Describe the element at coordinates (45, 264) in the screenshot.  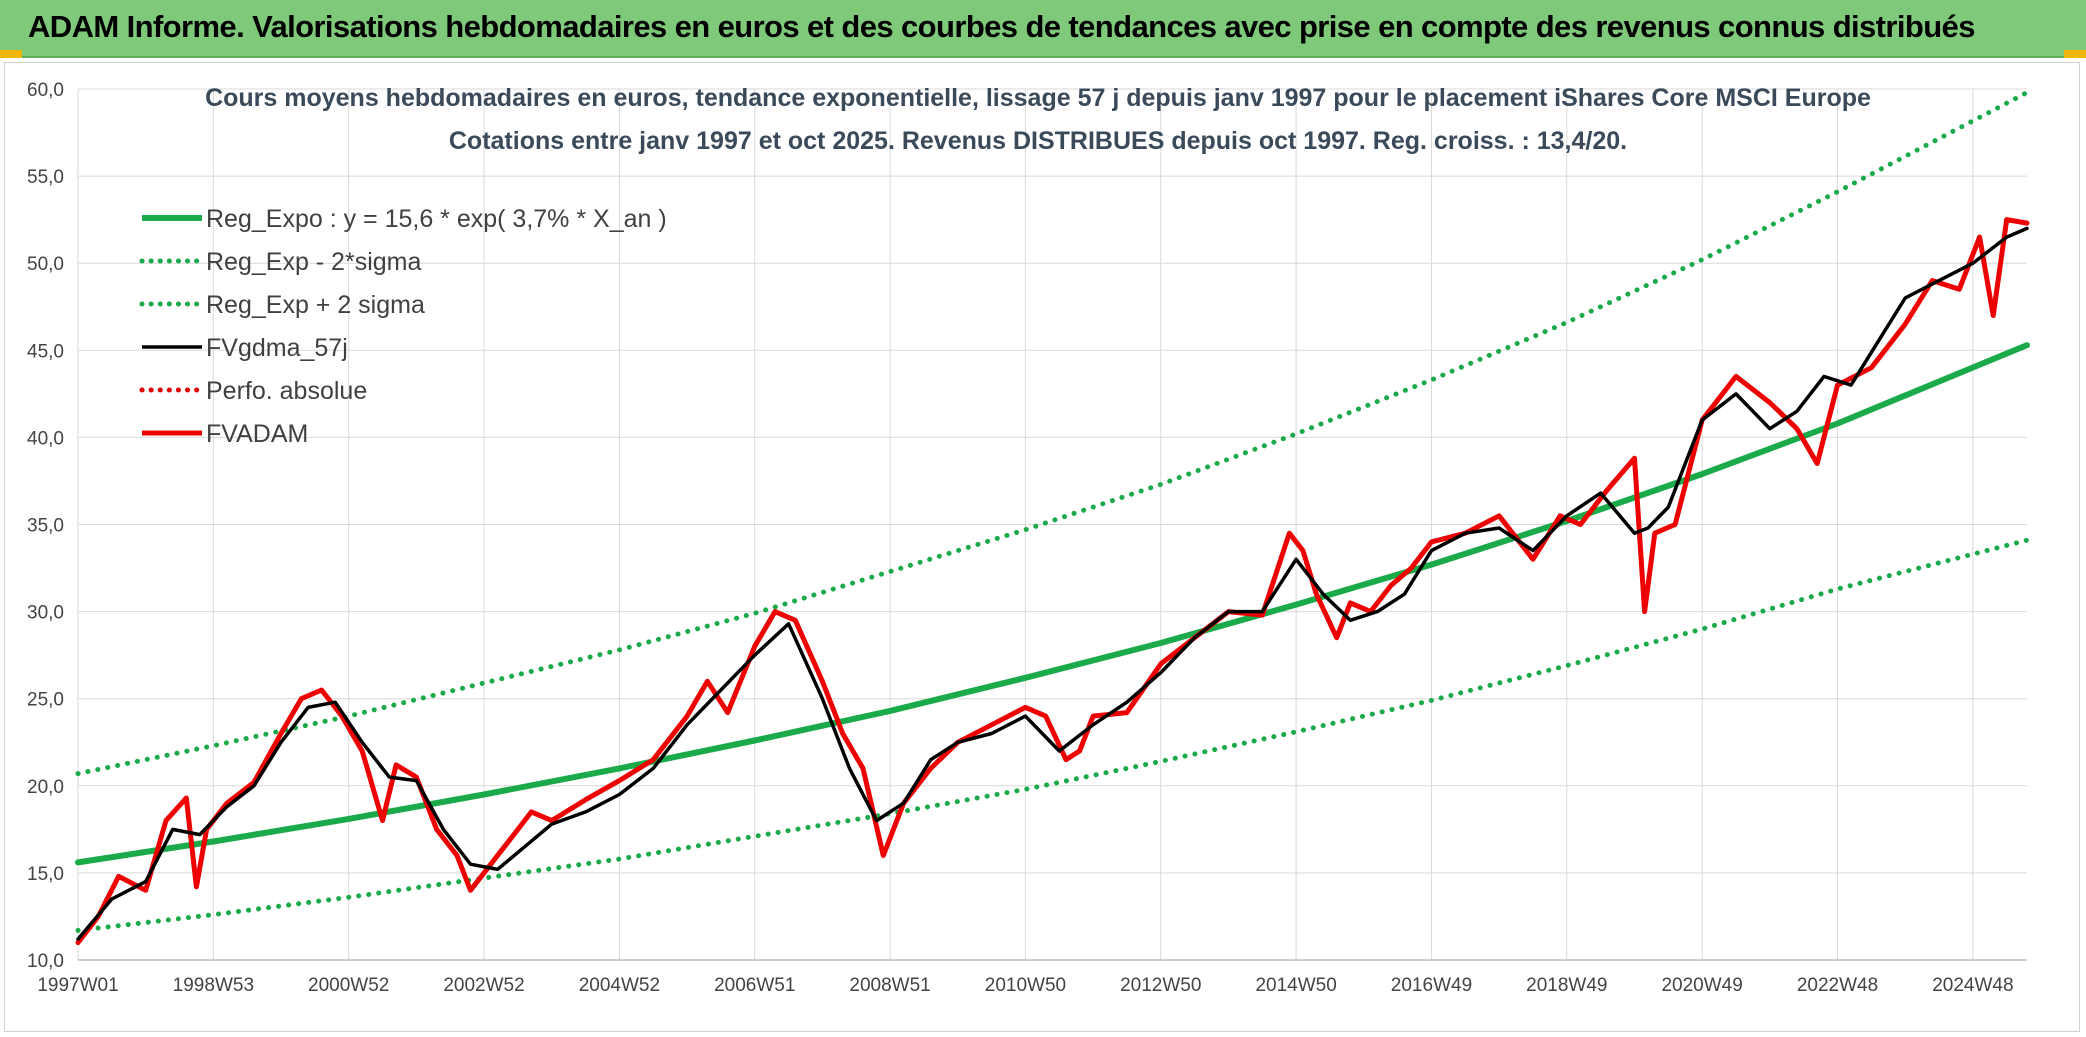
I see `y-tick-label: 50,0` at that location.